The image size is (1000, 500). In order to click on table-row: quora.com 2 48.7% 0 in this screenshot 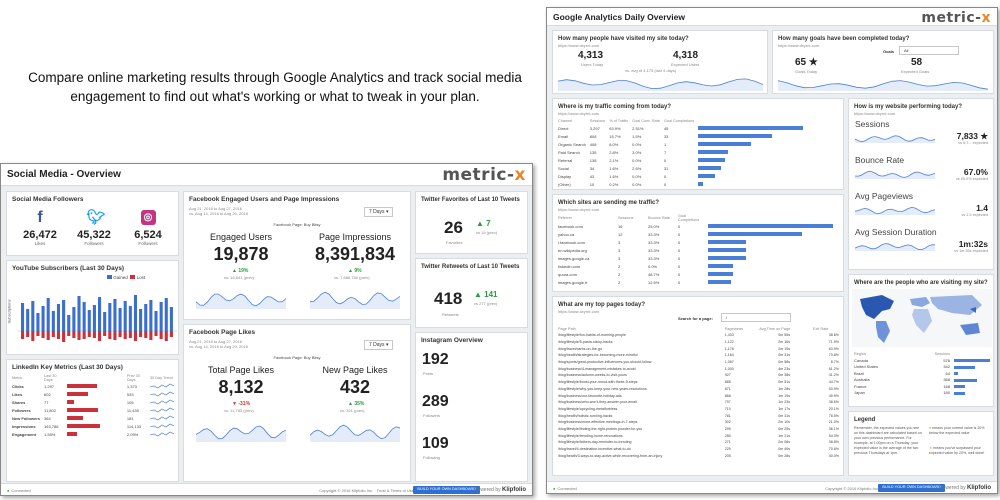, I will do `click(696, 274)`.